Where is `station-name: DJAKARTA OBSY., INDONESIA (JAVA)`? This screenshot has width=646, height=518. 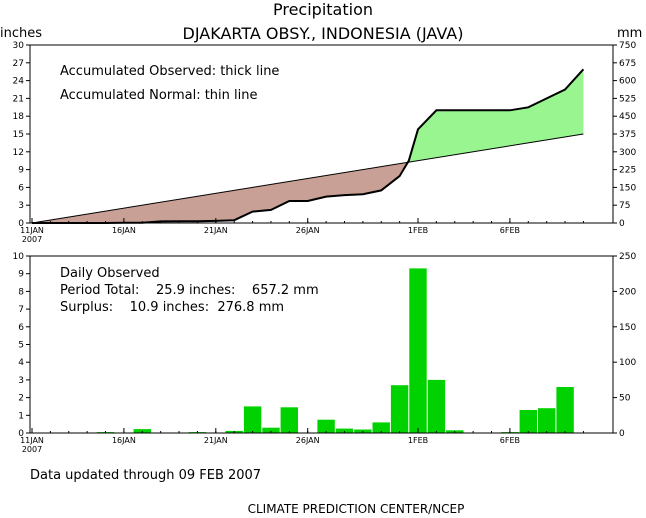
station-name: DJAKARTA OBSY., INDONESIA (JAVA) is located at coordinates (323, 33).